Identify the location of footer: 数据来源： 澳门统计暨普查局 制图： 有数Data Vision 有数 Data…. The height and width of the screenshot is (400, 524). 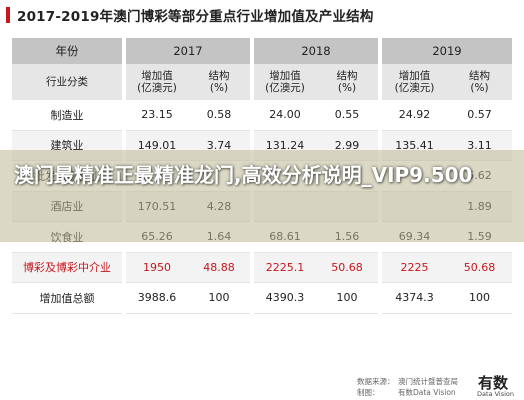
(262, 384).